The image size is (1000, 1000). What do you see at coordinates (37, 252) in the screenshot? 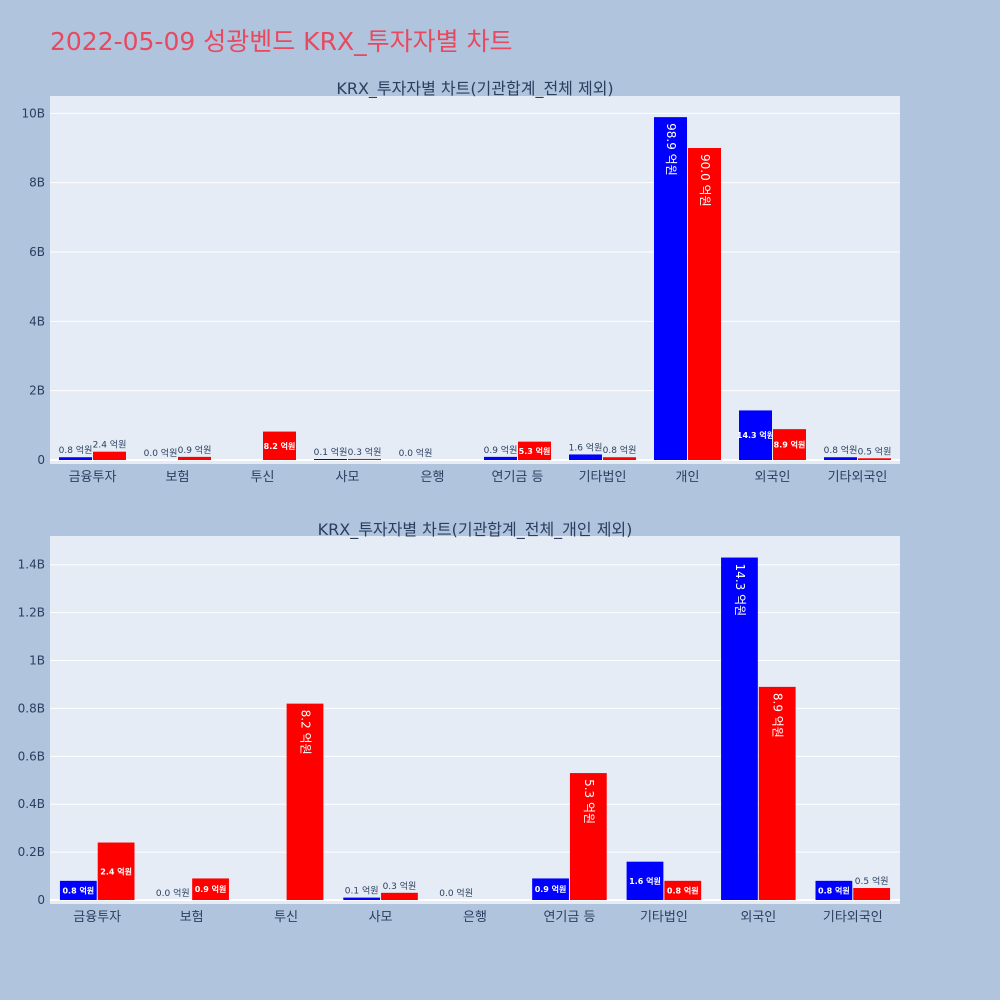
I see `y-tick-label: 6B` at bounding box center [37, 252].